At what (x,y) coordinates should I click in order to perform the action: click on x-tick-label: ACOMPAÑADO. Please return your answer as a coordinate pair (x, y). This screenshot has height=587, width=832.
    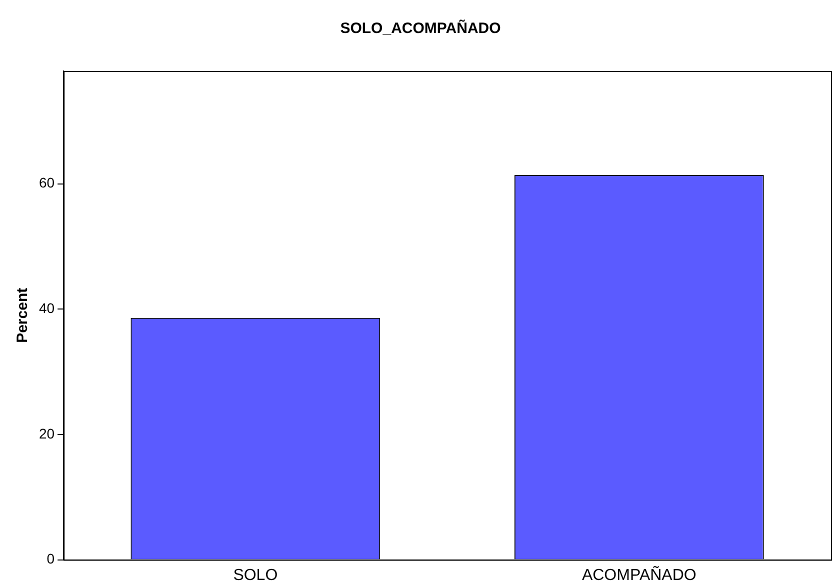
    Looking at the image, I should click on (639, 574).